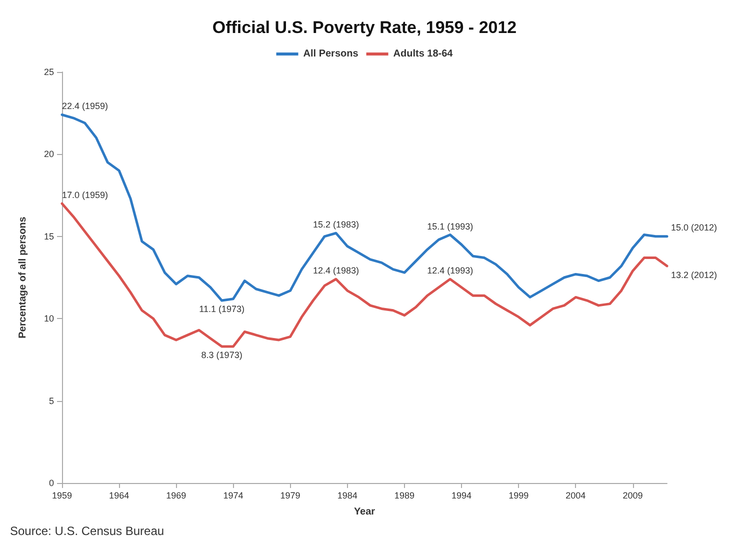 The height and width of the screenshot is (543, 729). Describe the element at coordinates (49, 319) in the screenshot. I see `y-tick-label: 10` at that location.